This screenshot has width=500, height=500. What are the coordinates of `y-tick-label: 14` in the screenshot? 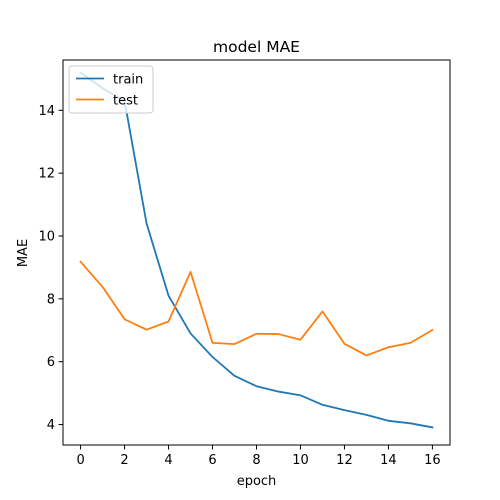 It's located at (46, 111).